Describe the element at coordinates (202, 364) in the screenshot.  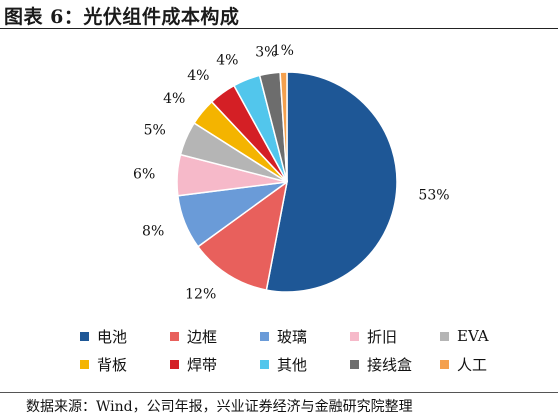
I see `legend-label: 焊带` at that location.